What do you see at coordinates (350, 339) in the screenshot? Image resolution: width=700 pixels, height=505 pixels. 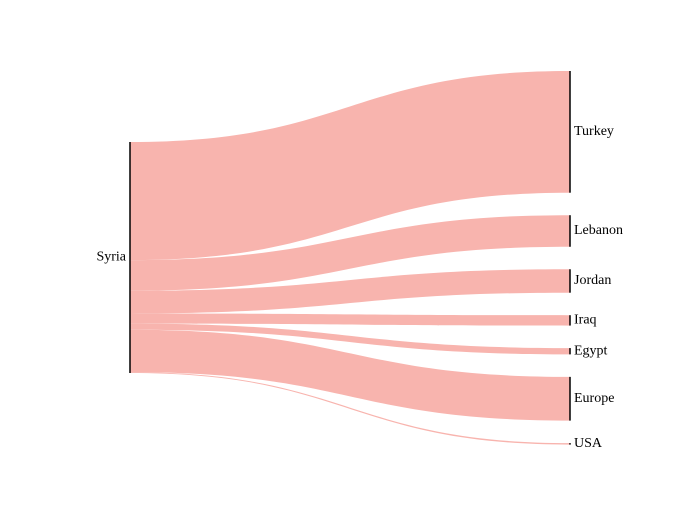 I see `flow-egypt` at bounding box center [350, 339].